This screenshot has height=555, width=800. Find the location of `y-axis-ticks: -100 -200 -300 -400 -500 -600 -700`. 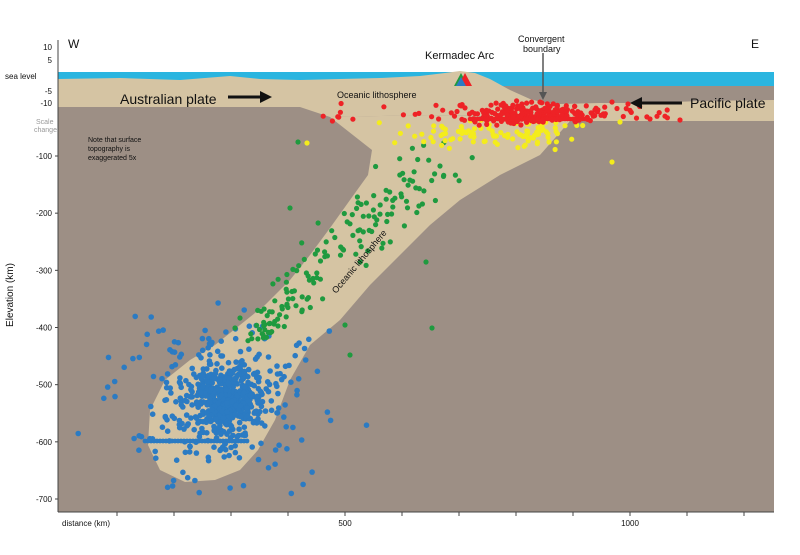

y-axis-ticks: -100 -200 -300 -400 -500 -600 -700 is located at coordinates (47, 328).